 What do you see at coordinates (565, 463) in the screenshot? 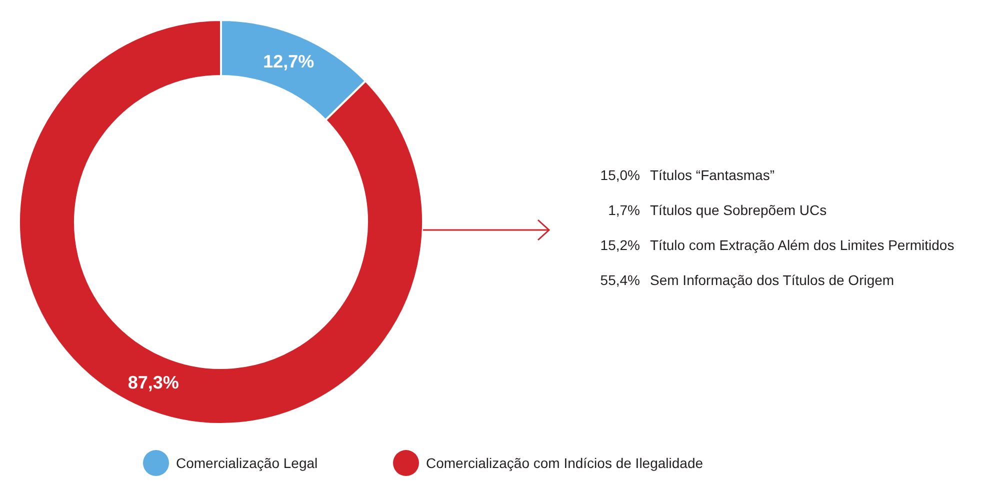
I see `legend-label: Comercialização com Indícios de Ilegalidade` at bounding box center [565, 463].